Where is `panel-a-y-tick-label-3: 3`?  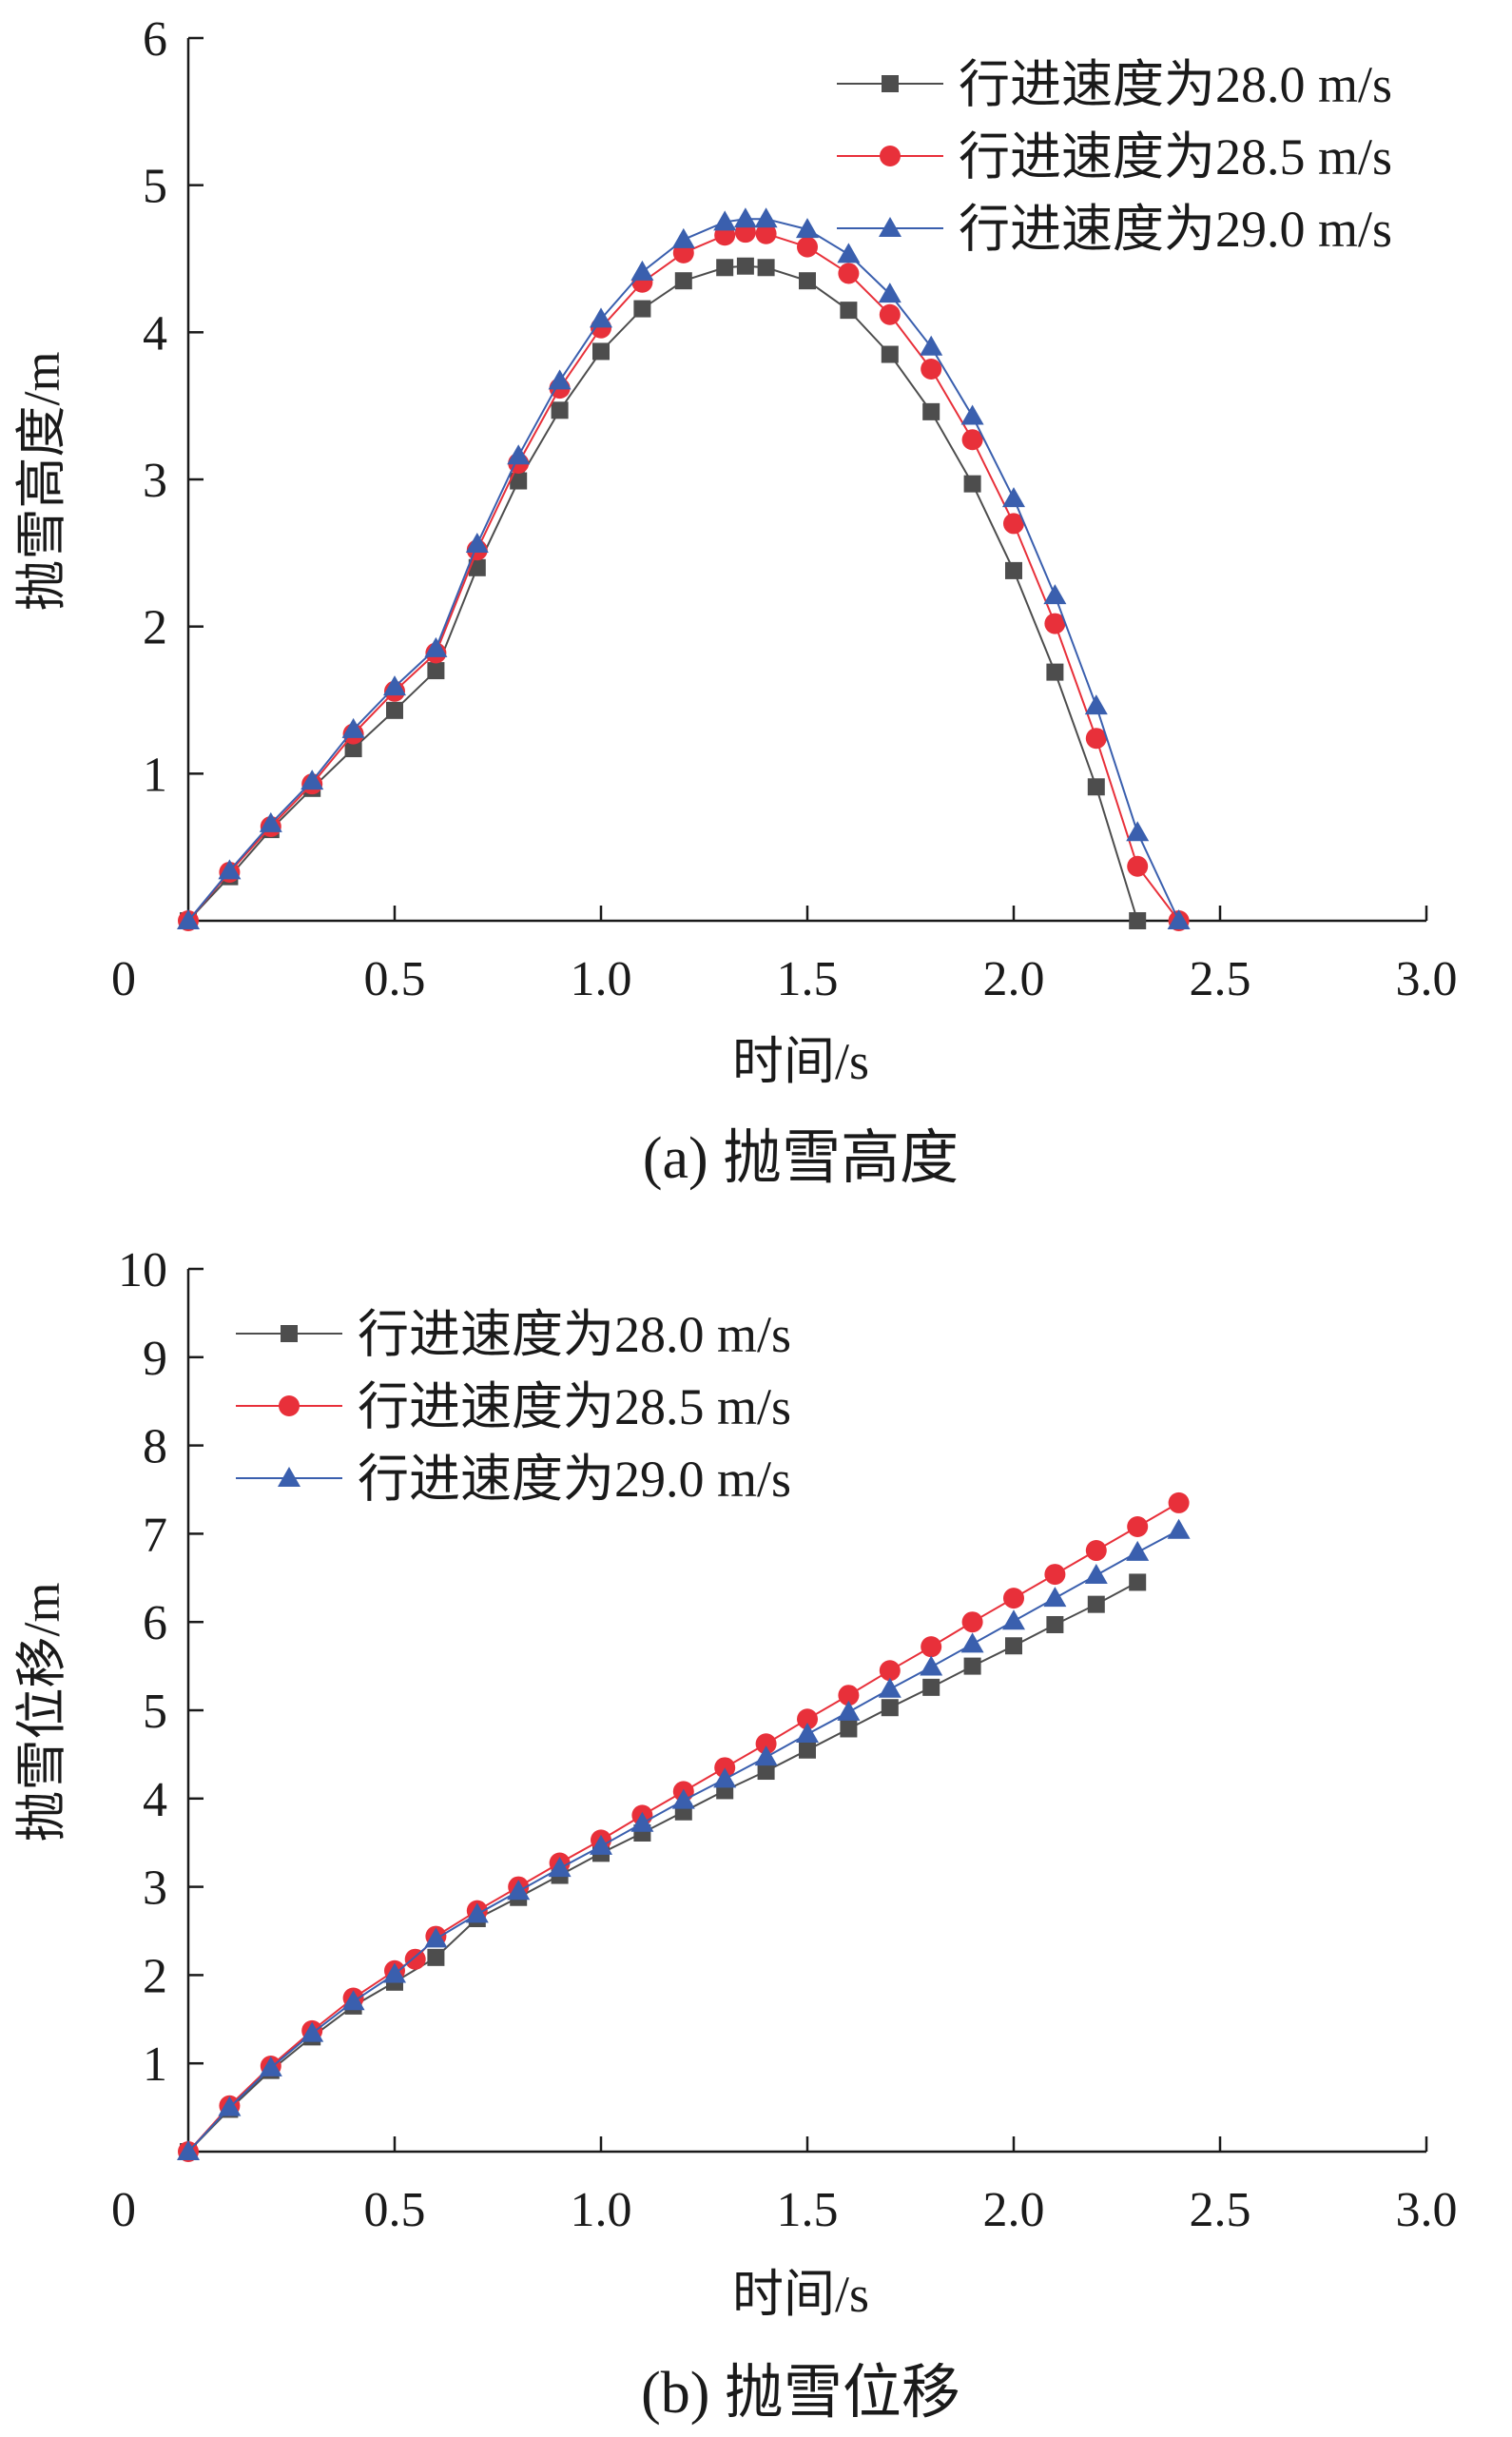 panel-a-y-tick-label-3: 3 is located at coordinates (155, 481).